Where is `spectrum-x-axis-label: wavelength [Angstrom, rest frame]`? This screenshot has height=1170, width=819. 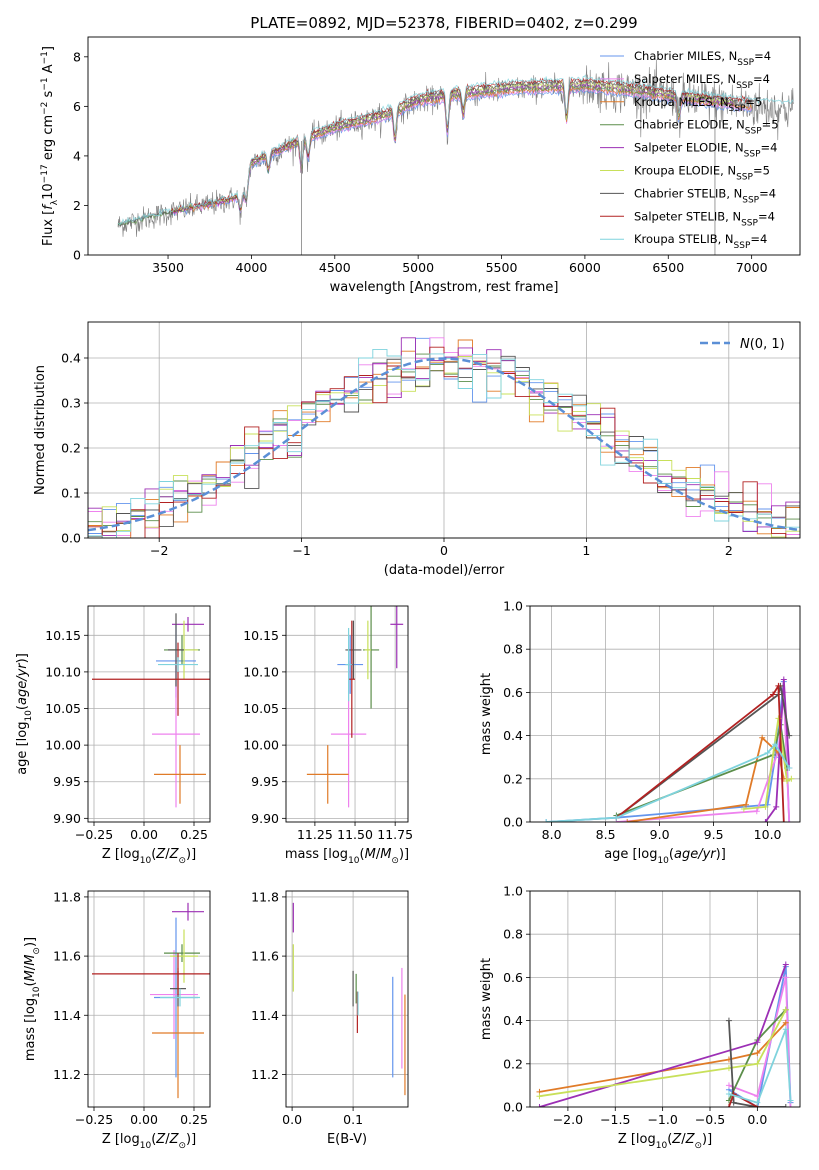 spectrum-x-axis-label: wavelength [Angstrom, rest frame] is located at coordinates (444, 287).